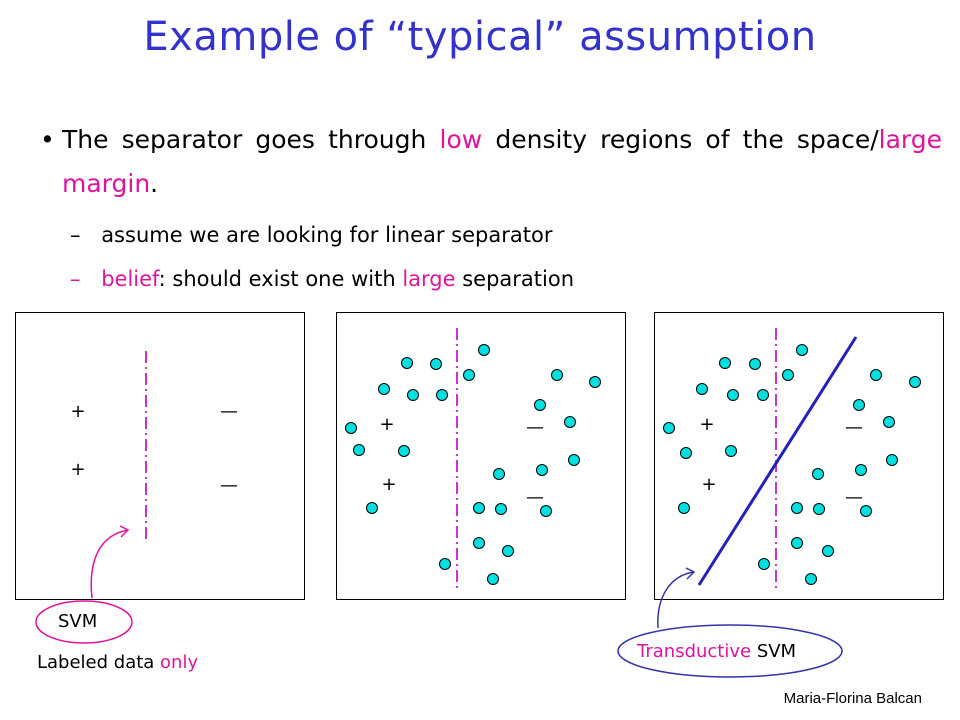 The height and width of the screenshot is (720, 960). I want to click on panel-3-drawing: + + — —, so click(792, 459).